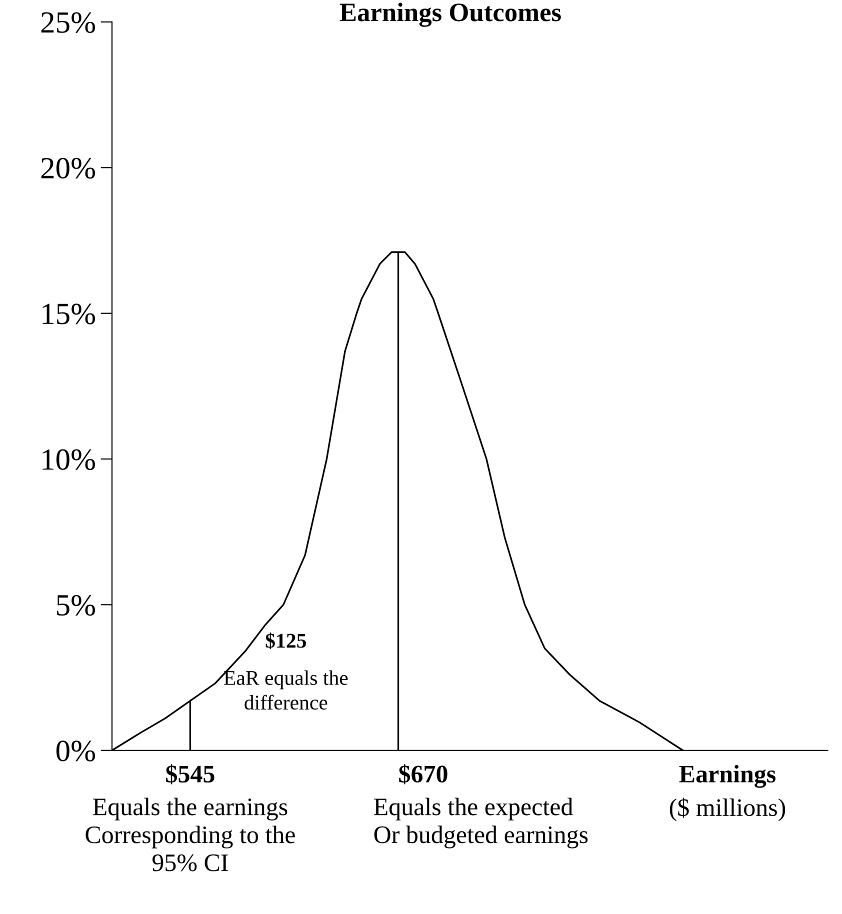  I want to click on annotation: EaR equals the difference, so click(286, 690).